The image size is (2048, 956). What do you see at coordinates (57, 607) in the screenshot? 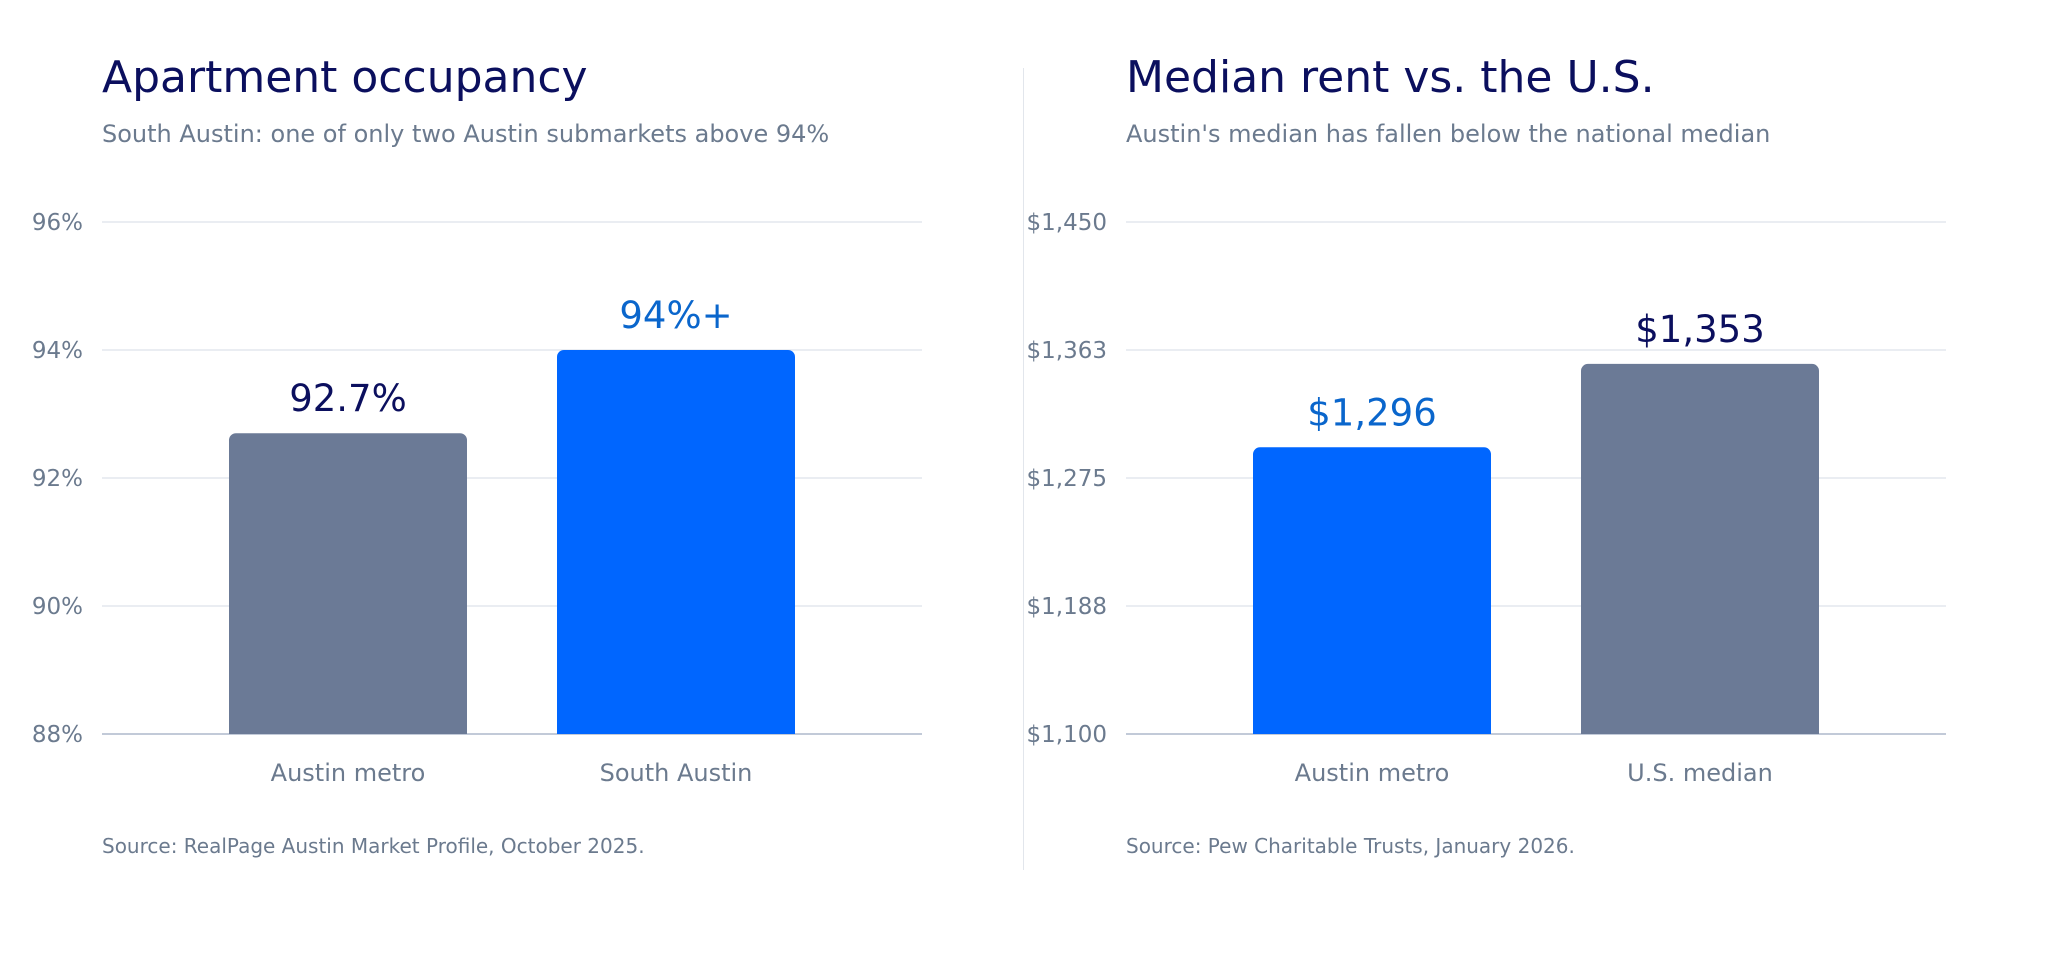
I see `y-tick-label: 90%` at bounding box center [57, 607].